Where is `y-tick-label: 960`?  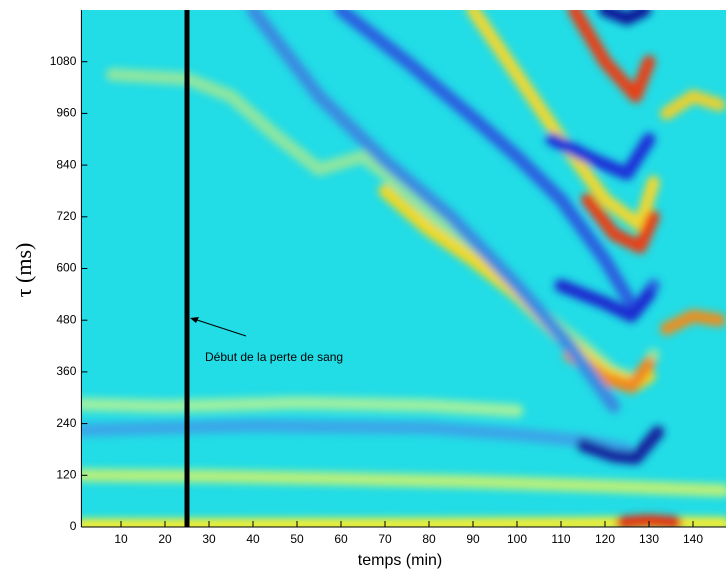
y-tick-label: 960 is located at coordinates (66, 113).